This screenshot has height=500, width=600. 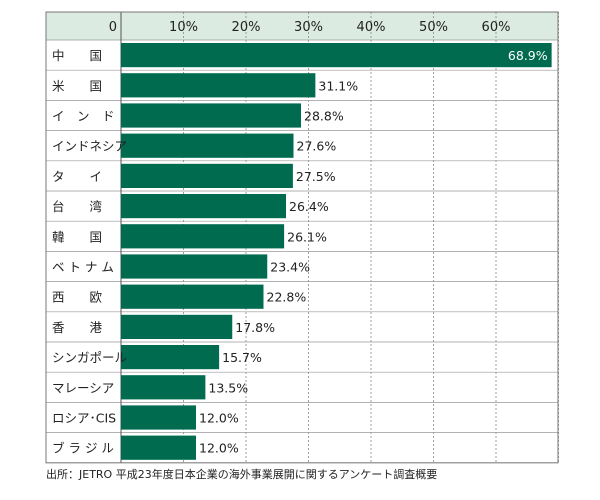 What do you see at coordinates (83, 387) in the screenshot?
I see `category-label: マレーシア` at bounding box center [83, 387].